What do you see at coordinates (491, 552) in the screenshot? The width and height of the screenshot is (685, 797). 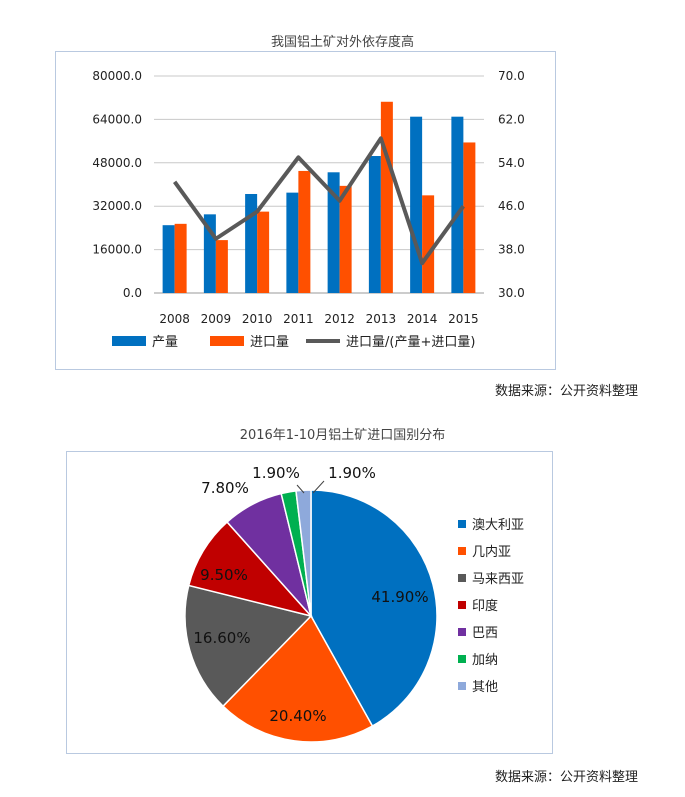 I see `legend-label: 几内亚` at bounding box center [491, 552].